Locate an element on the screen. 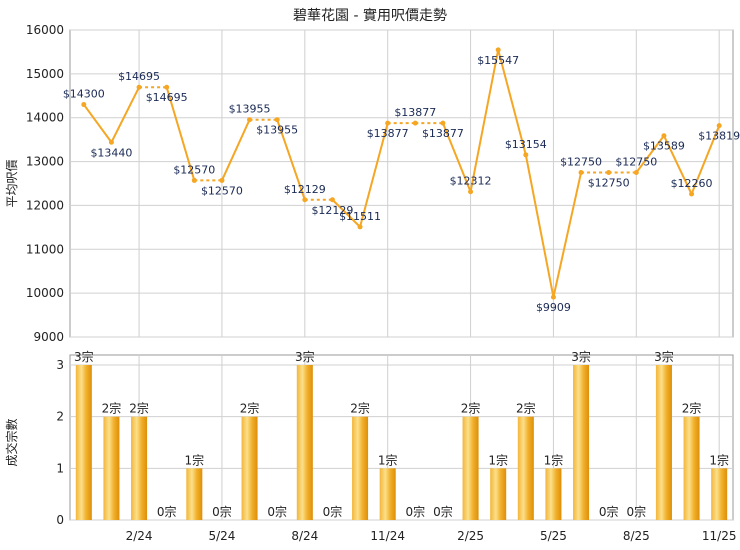 The image size is (740, 550). data-label: $13154 is located at coordinates (526, 144).